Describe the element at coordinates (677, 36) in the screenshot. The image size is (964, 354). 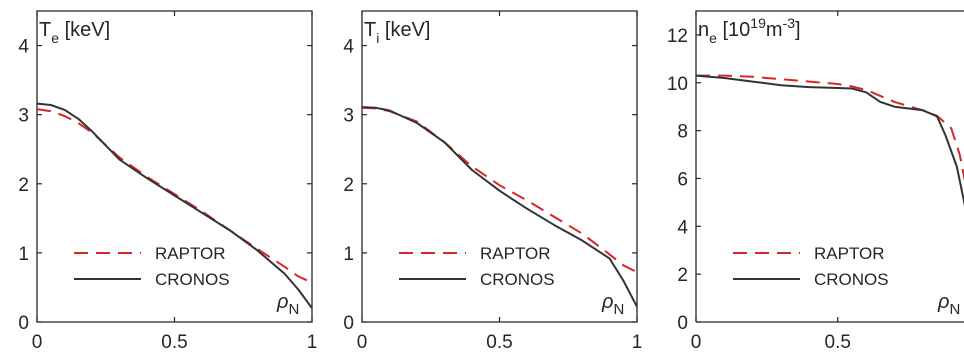
I see `y-tick-label: 12` at that location.